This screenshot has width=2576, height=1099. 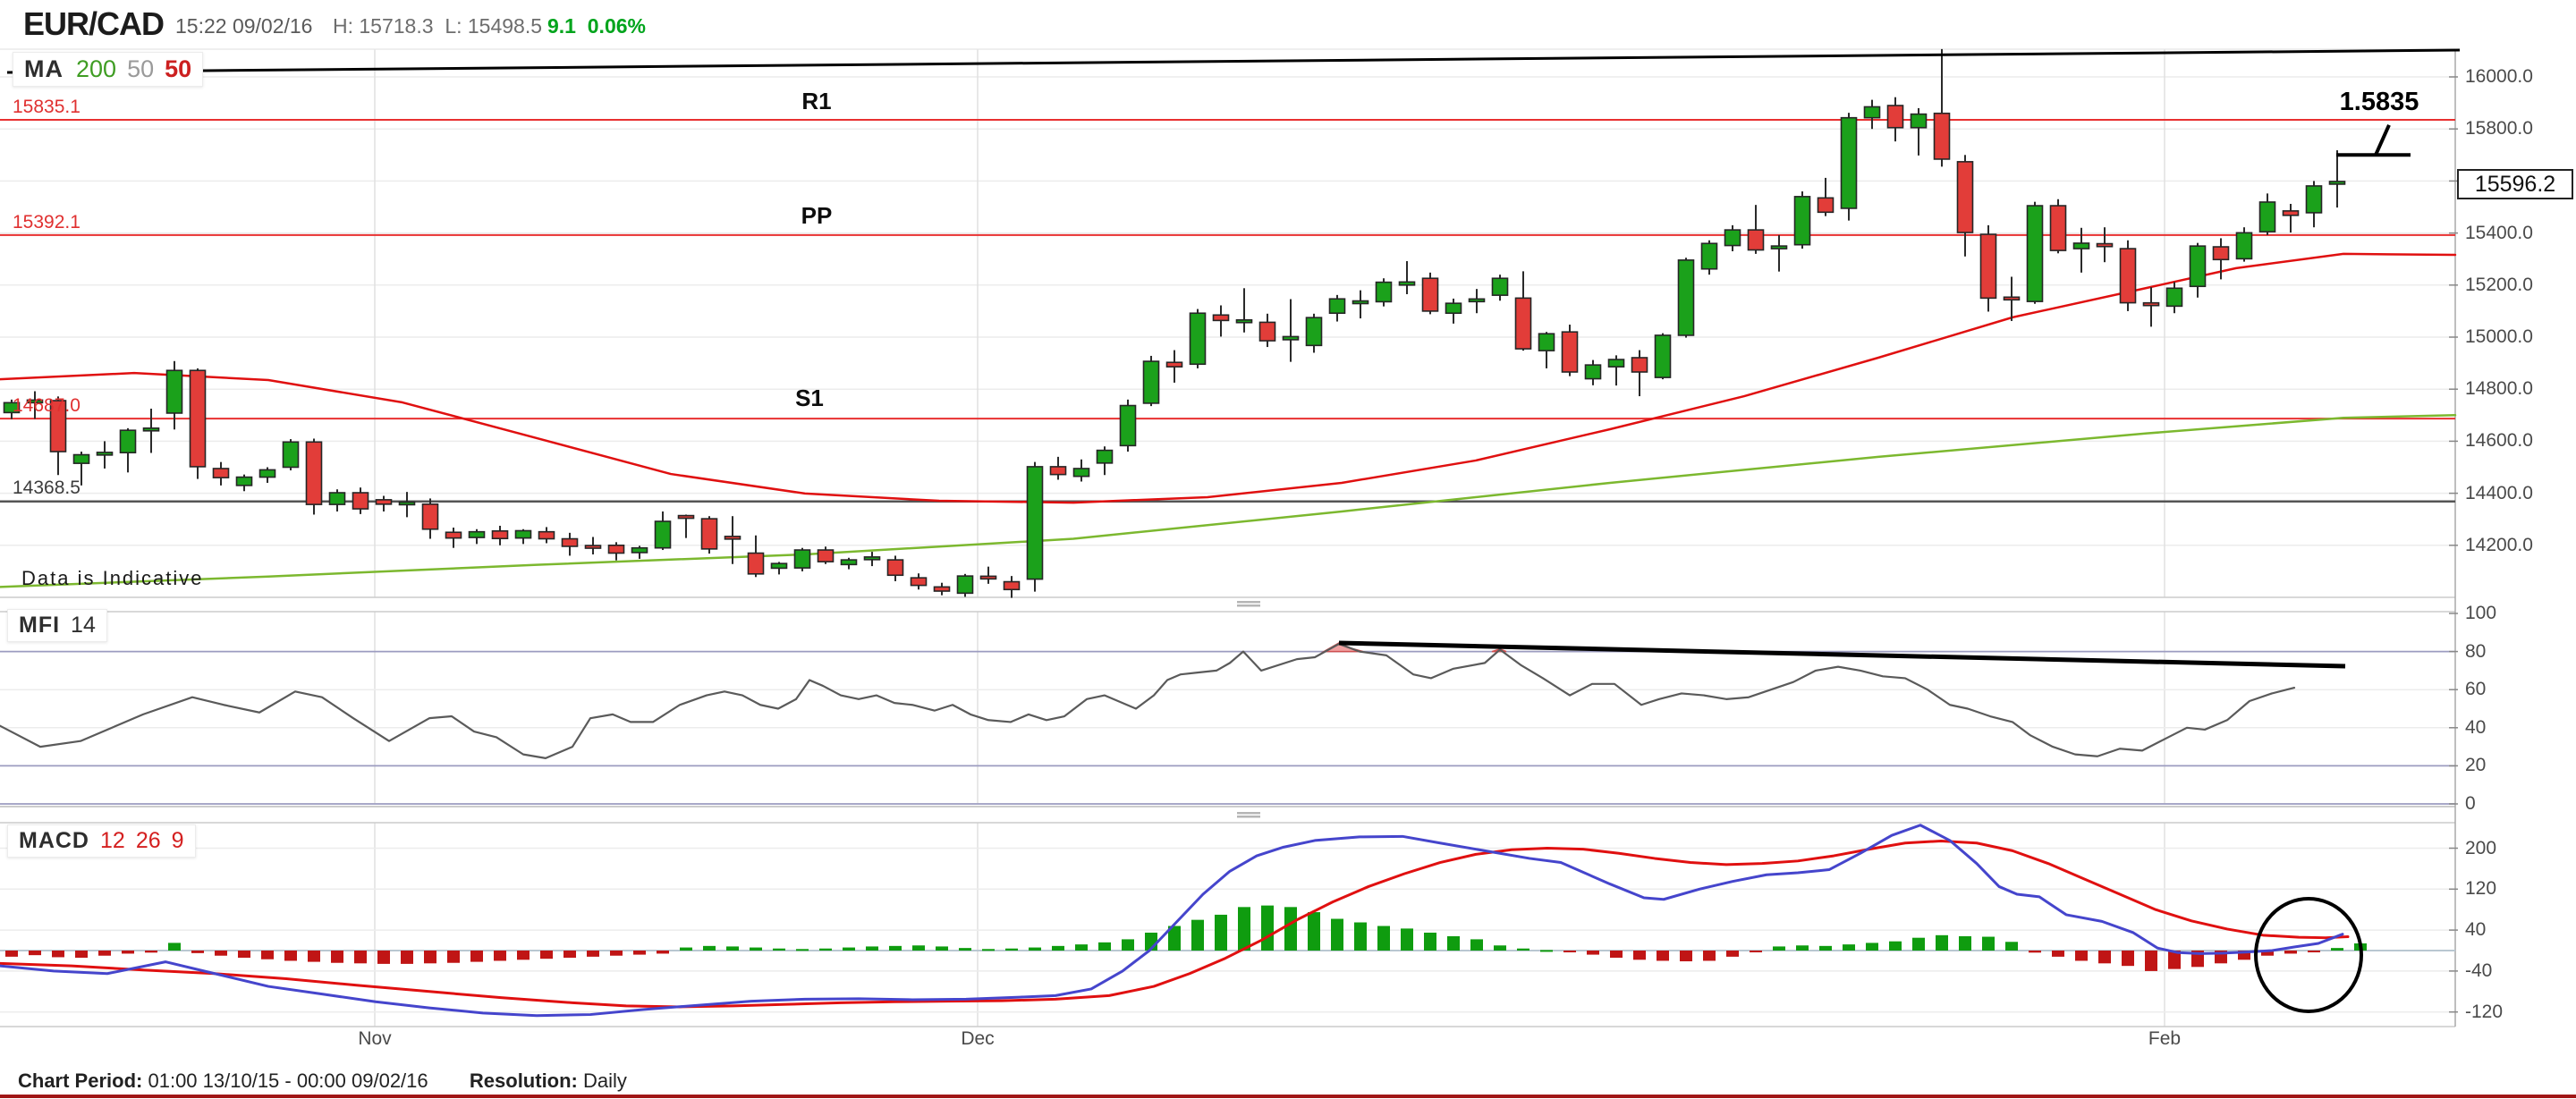 What do you see at coordinates (2499, 128) in the screenshot?
I see `price-tick-label: 15800.0` at bounding box center [2499, 128].